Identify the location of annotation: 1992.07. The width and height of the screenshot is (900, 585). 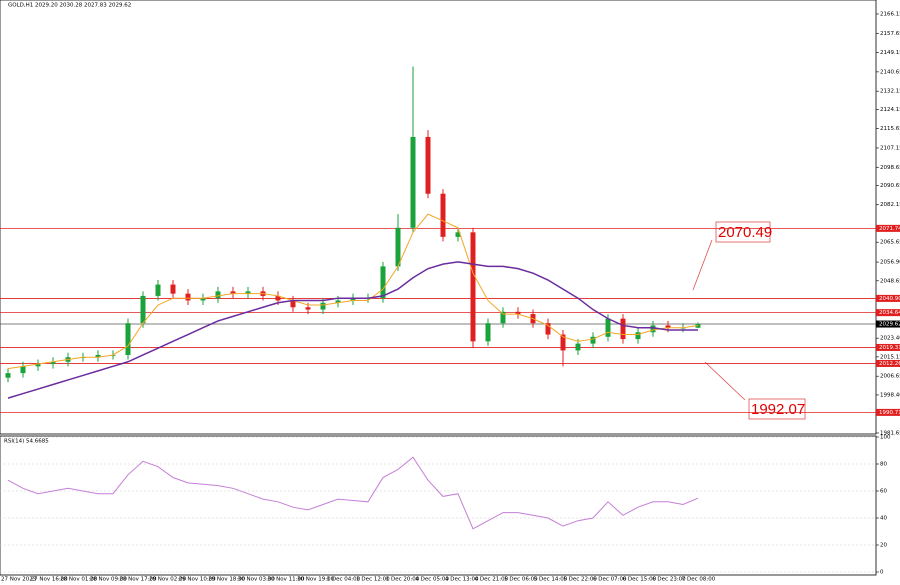
(778, 409).